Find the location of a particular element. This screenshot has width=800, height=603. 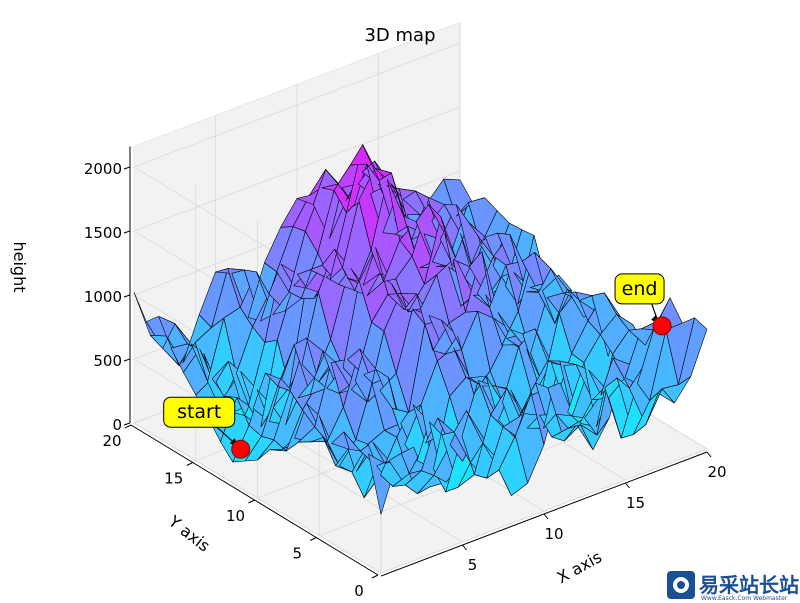

surface-face is located at coordinates (693, 351).